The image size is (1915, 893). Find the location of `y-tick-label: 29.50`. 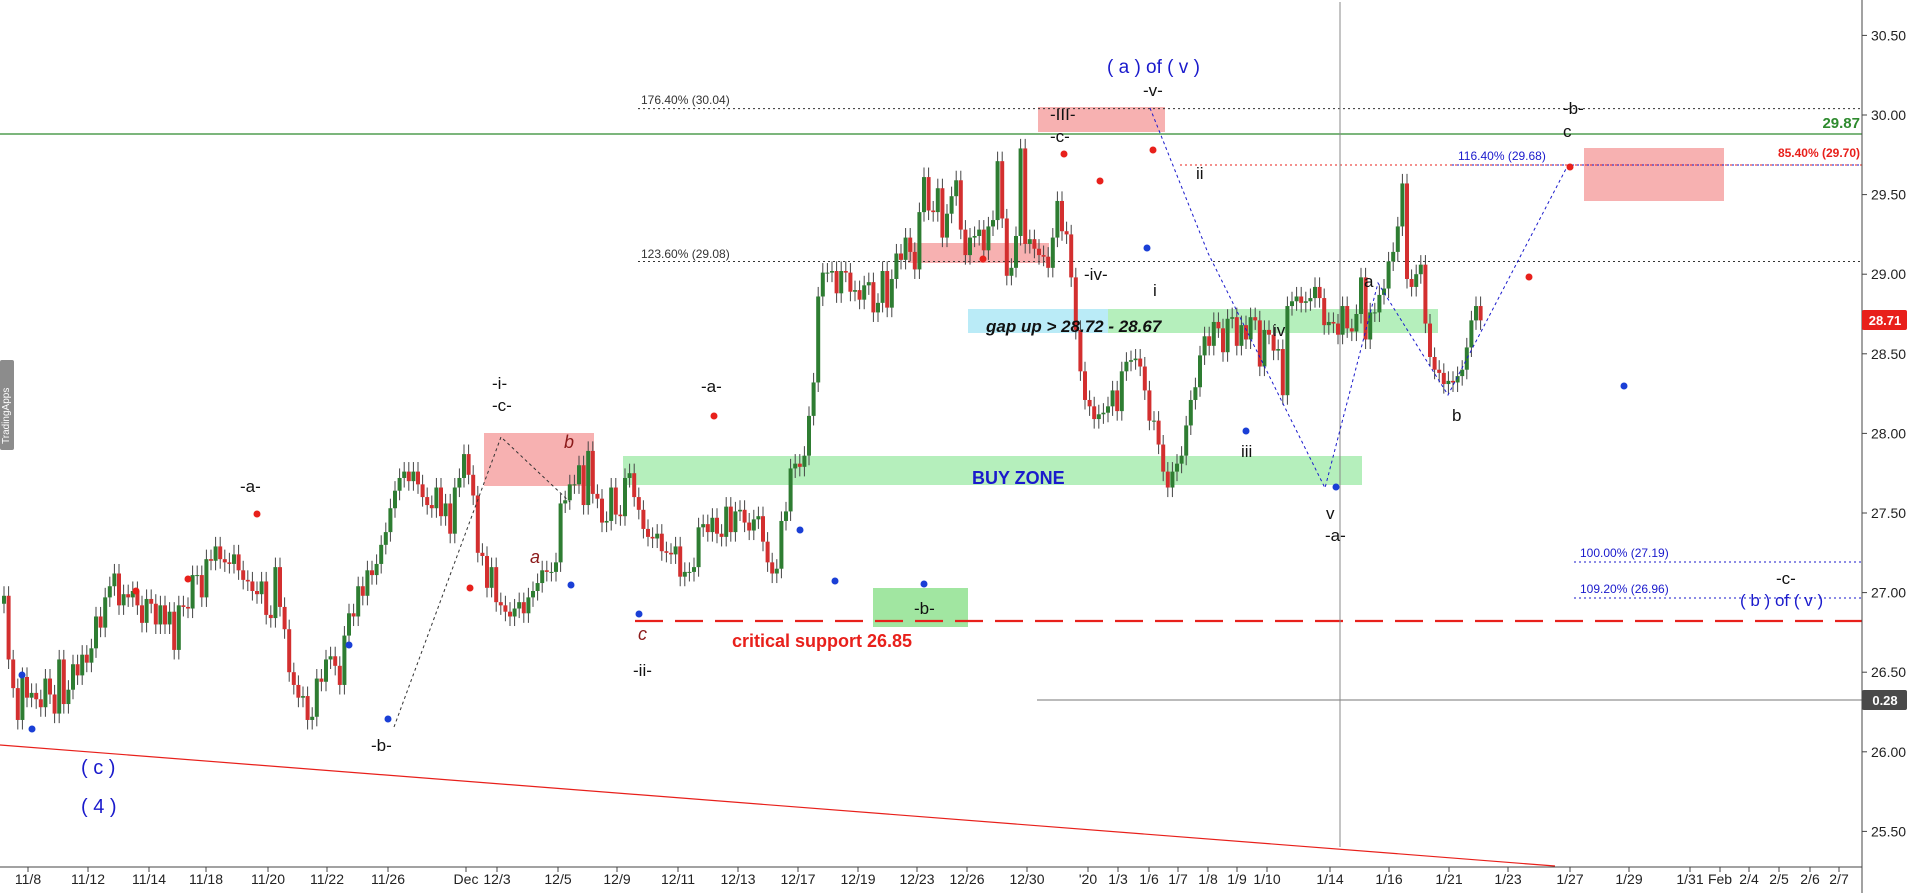

y-tick-label: 29.50 is located at coordinates (1888, 195).